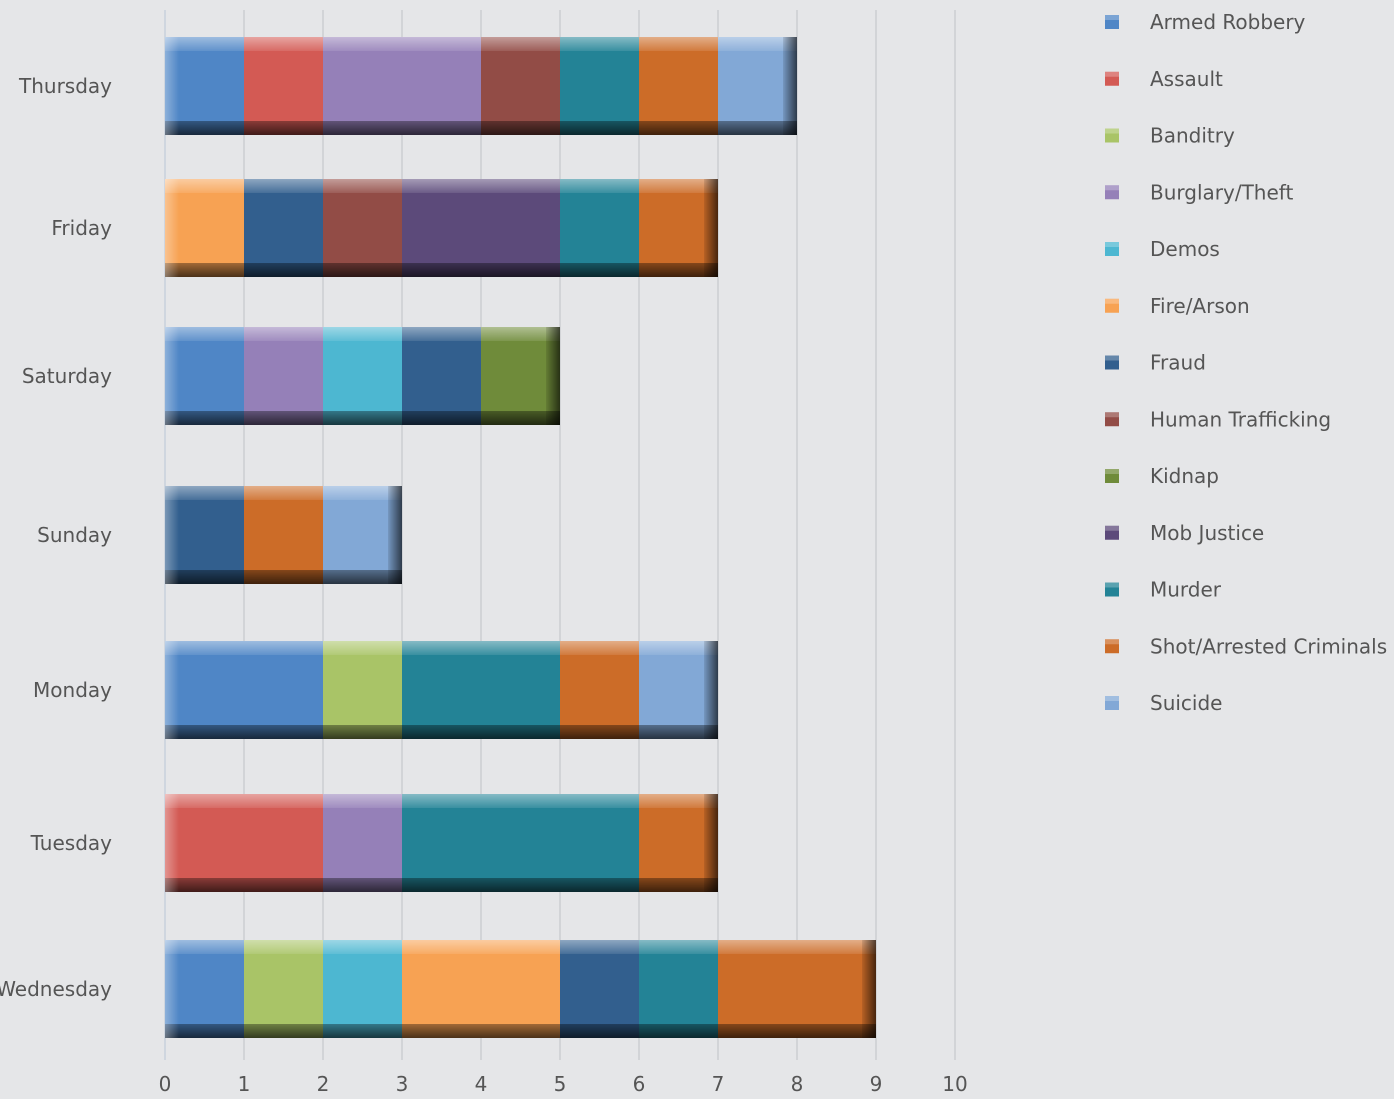  I want to click on legend-item-fire-arson: Fire/Arson, so click(1177, 306).